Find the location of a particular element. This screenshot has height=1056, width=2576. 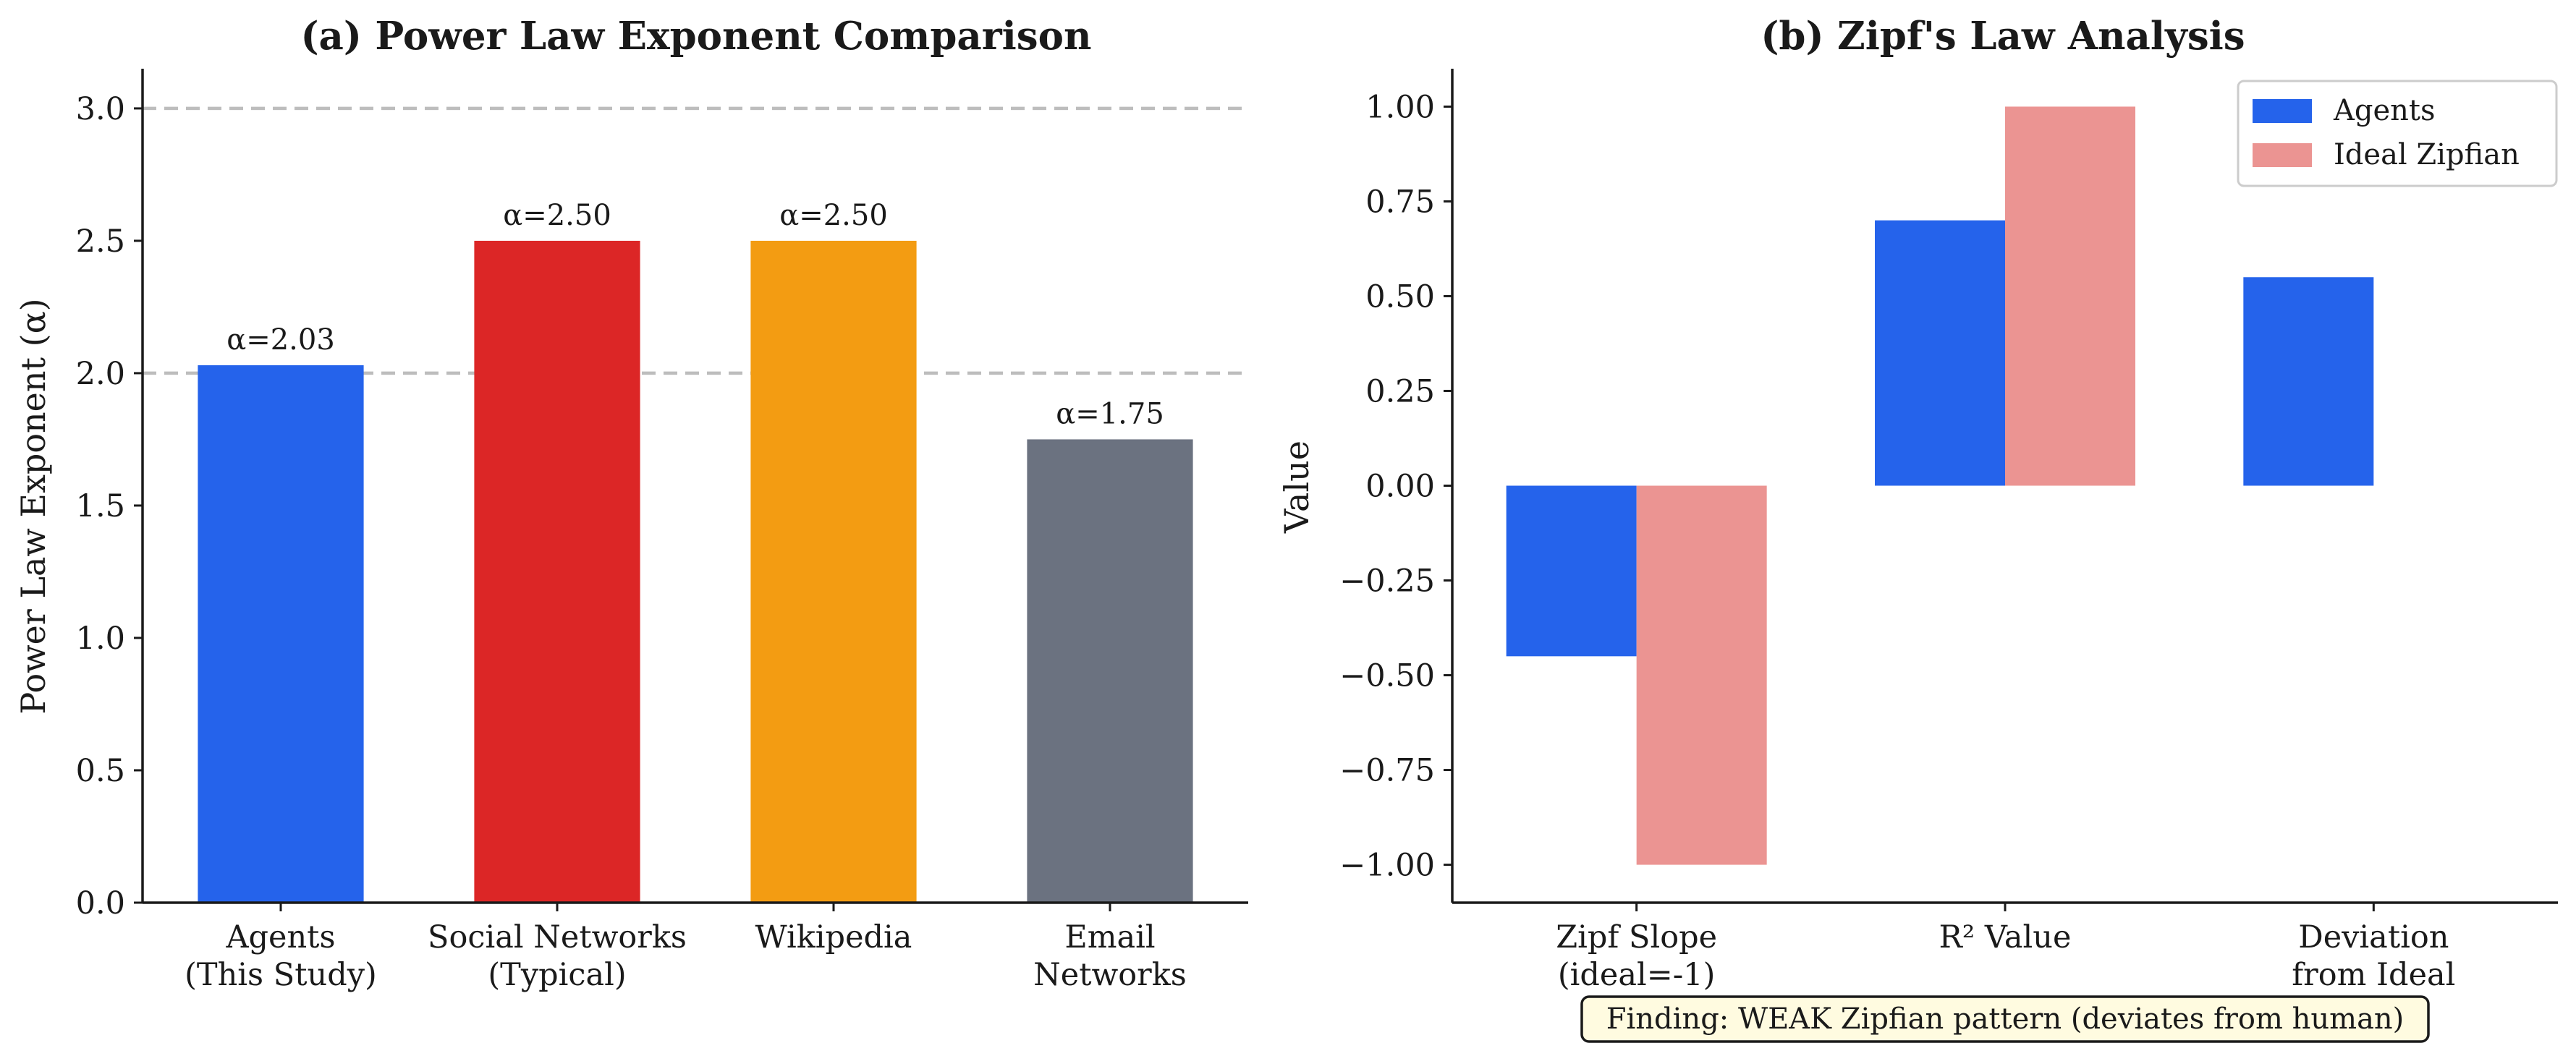

x-tick-label-2-0: Wikipedia is located at coordinates (833, 937).